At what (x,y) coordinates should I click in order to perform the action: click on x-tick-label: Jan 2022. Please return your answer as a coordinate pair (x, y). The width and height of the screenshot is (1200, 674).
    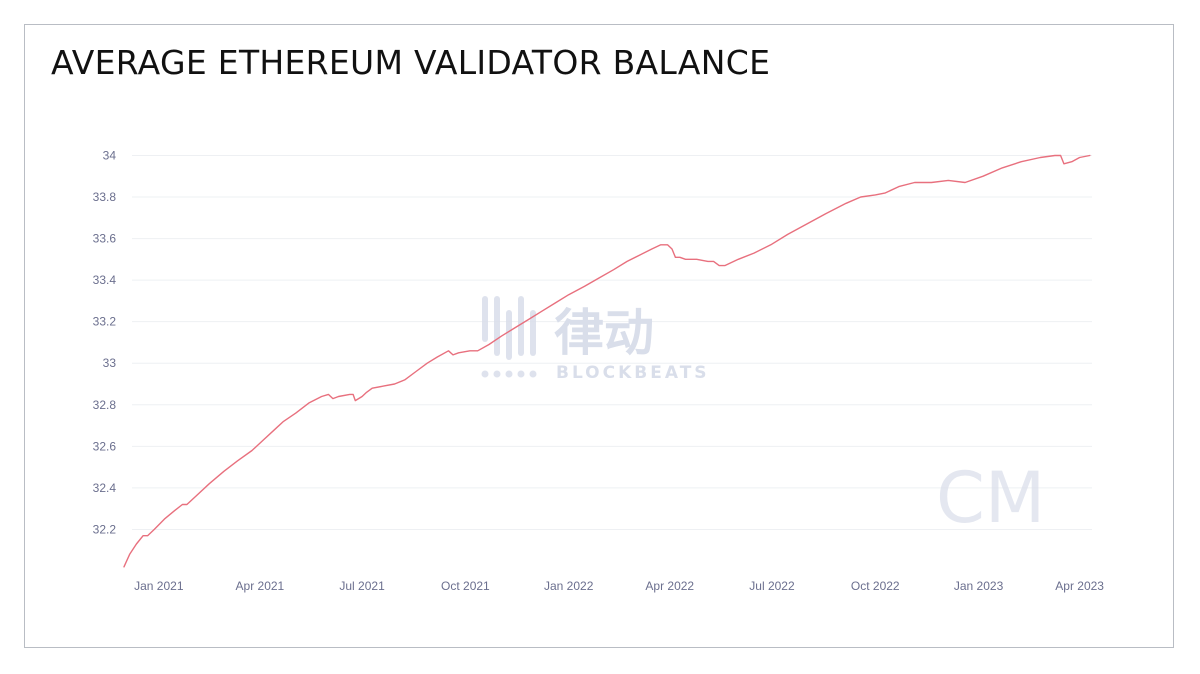
    Looking at the image, I should click on (569, 586).